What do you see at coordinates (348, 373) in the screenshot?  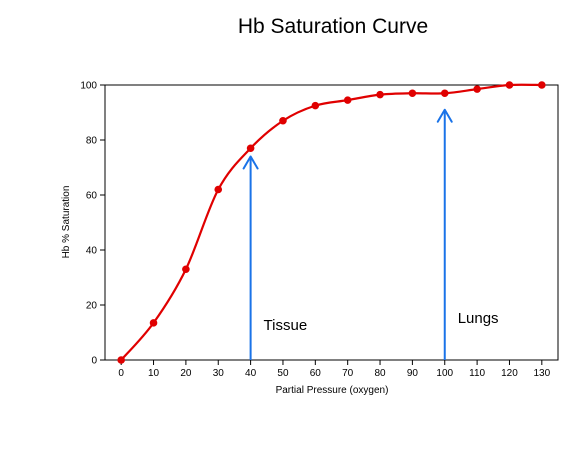 I see `x-tick-label: 70` at bounding box center [348, 373].